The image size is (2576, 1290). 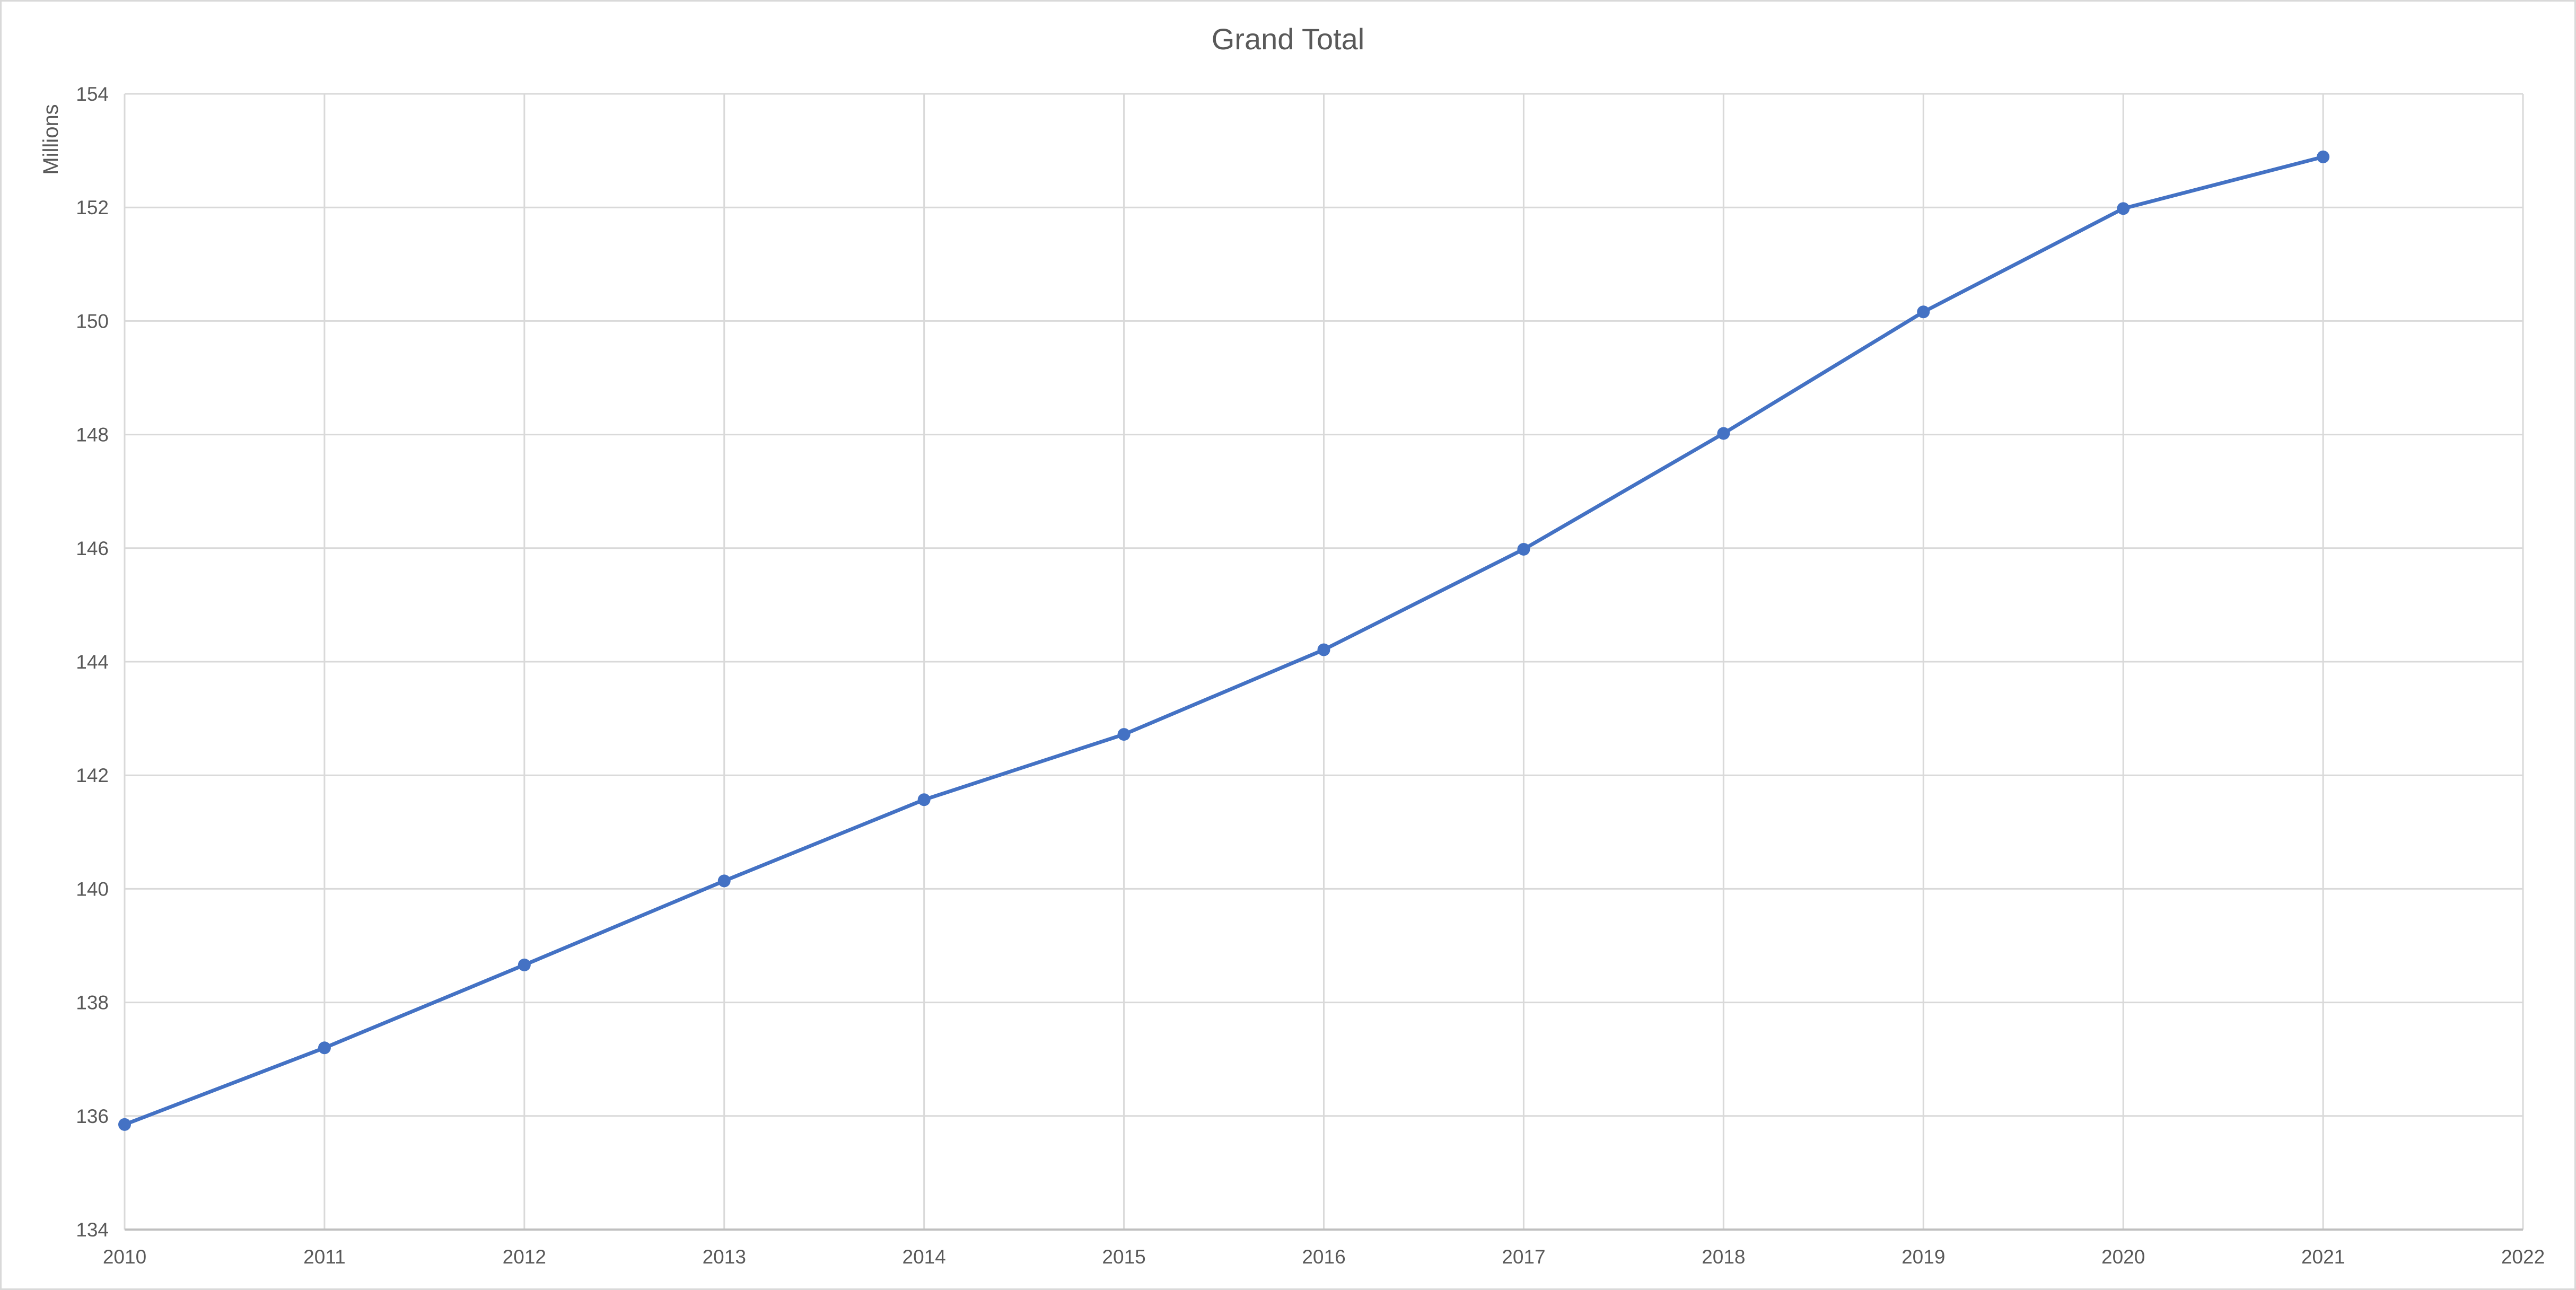 What do you see at coordinates (324, 1257) in the screenshot?
I see `x-tick-label: 2011` at bounding box center [324, 1257].